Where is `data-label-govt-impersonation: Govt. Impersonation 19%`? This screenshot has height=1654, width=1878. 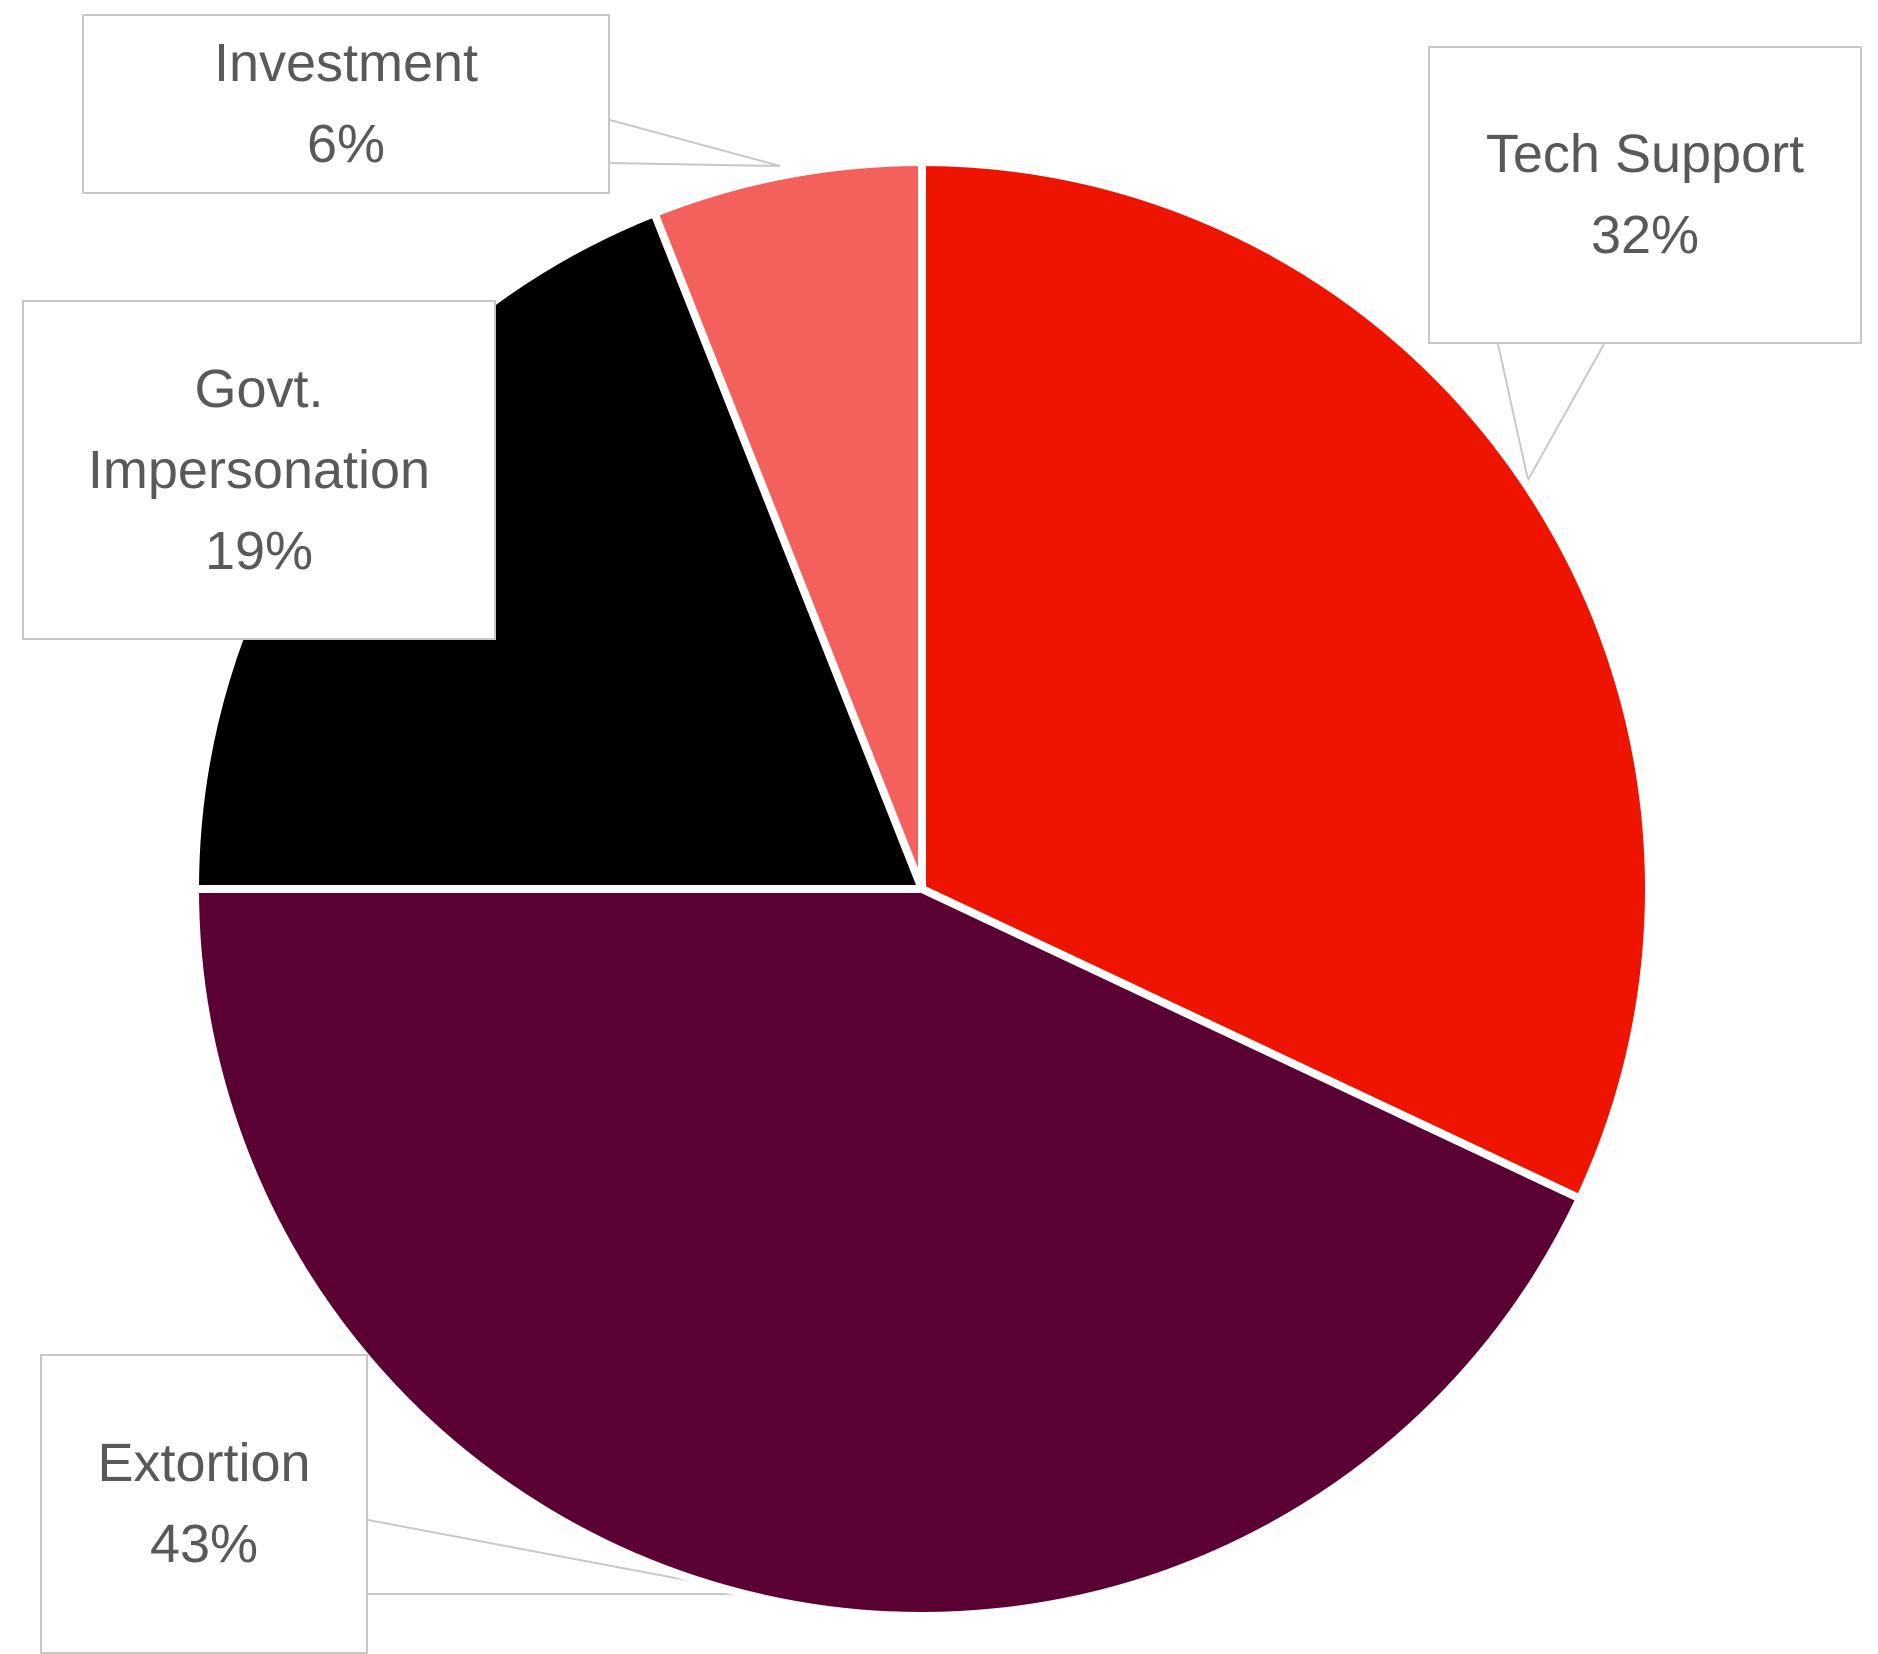
data-label-govt-impersonation: Govt. Impersonation 19% is located at coordinates (259, 470).